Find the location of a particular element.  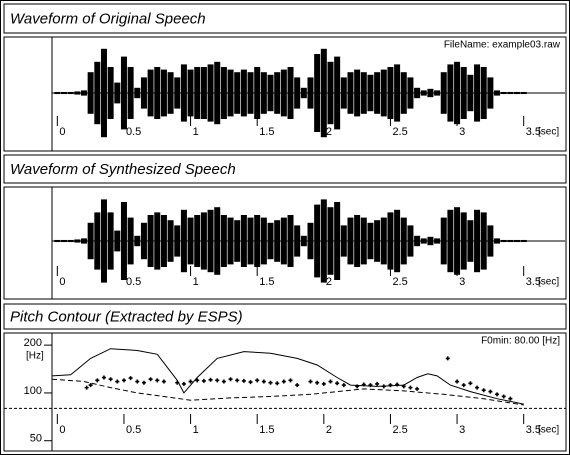

y-axis-unit: [Hz] is located at coordinates (35, 356).